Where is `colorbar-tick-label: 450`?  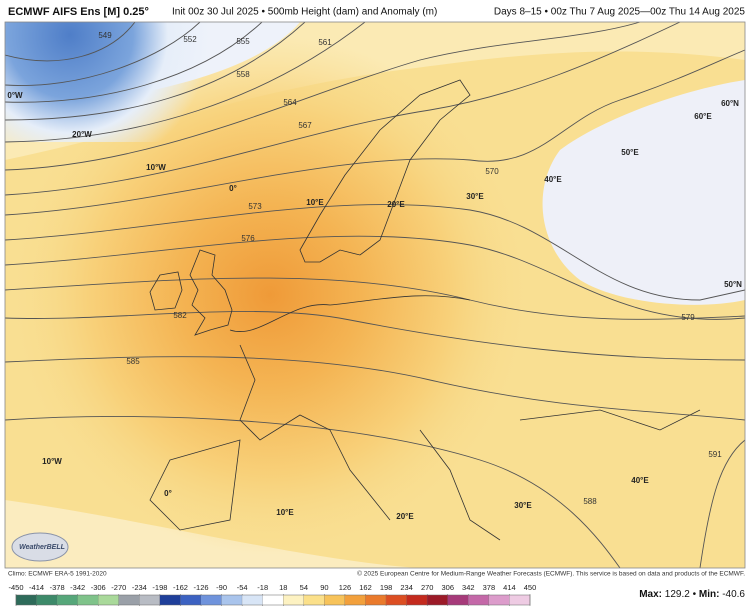 colorbar-tick-label: 450 is located at coordinates (530, 587).